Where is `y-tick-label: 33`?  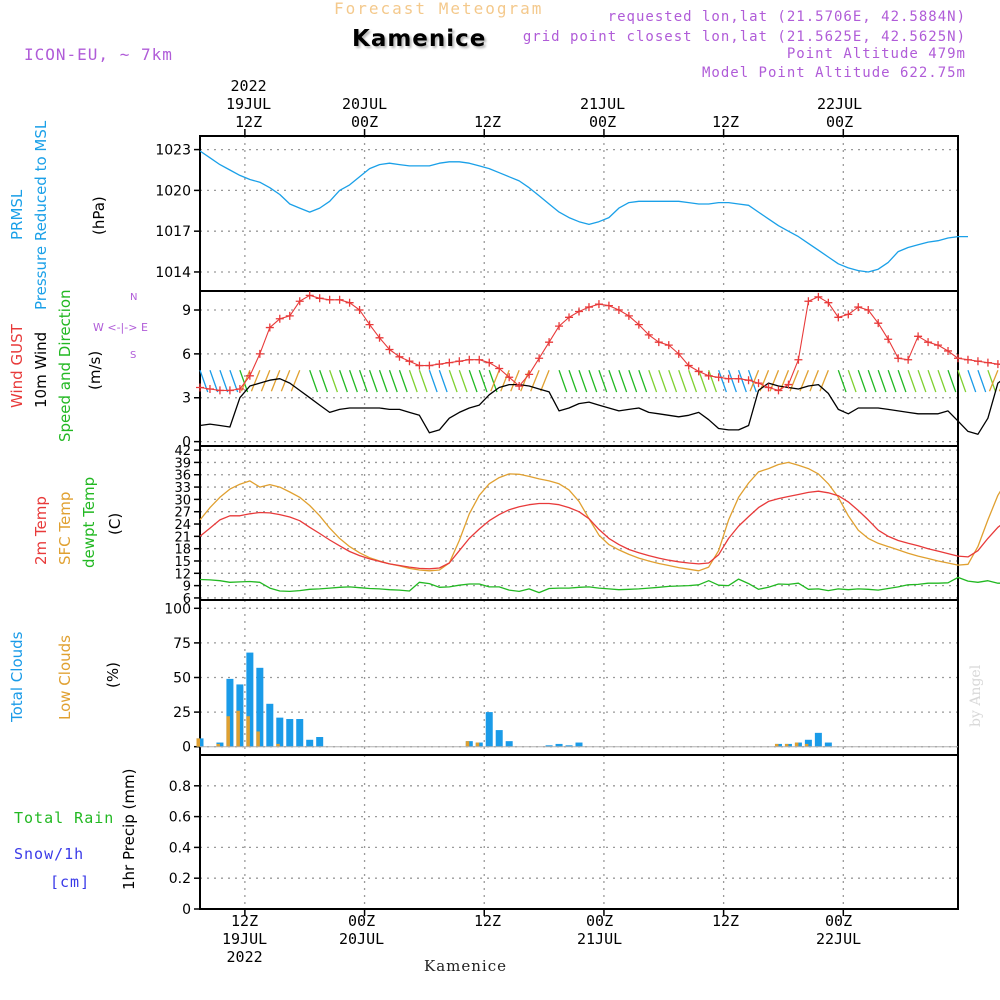
y-tick-label: 33 is located at coordinates (182, 488).